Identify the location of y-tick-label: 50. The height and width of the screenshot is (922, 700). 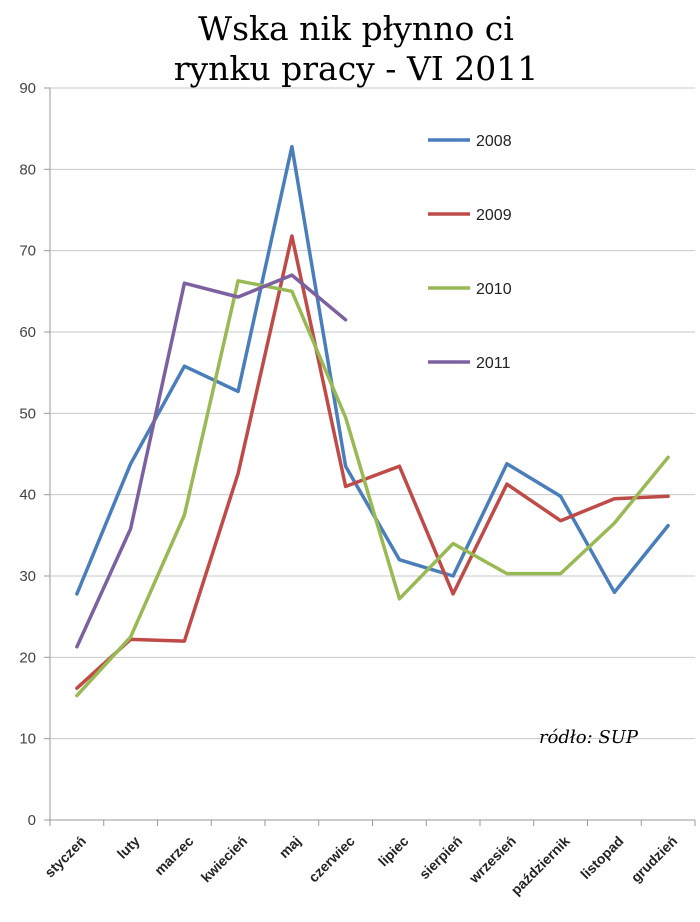
(27, 413).